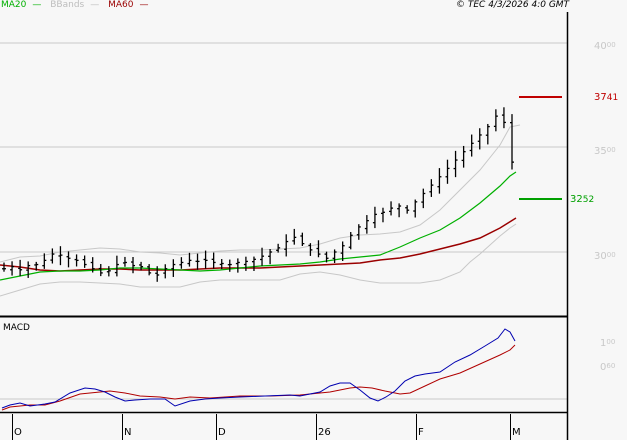 The width and height of the screenshot is (627, 440). Describe the element at coordinates (14, 5) in the screenshot. I see `legend-ma20-label: MA20` at that location.